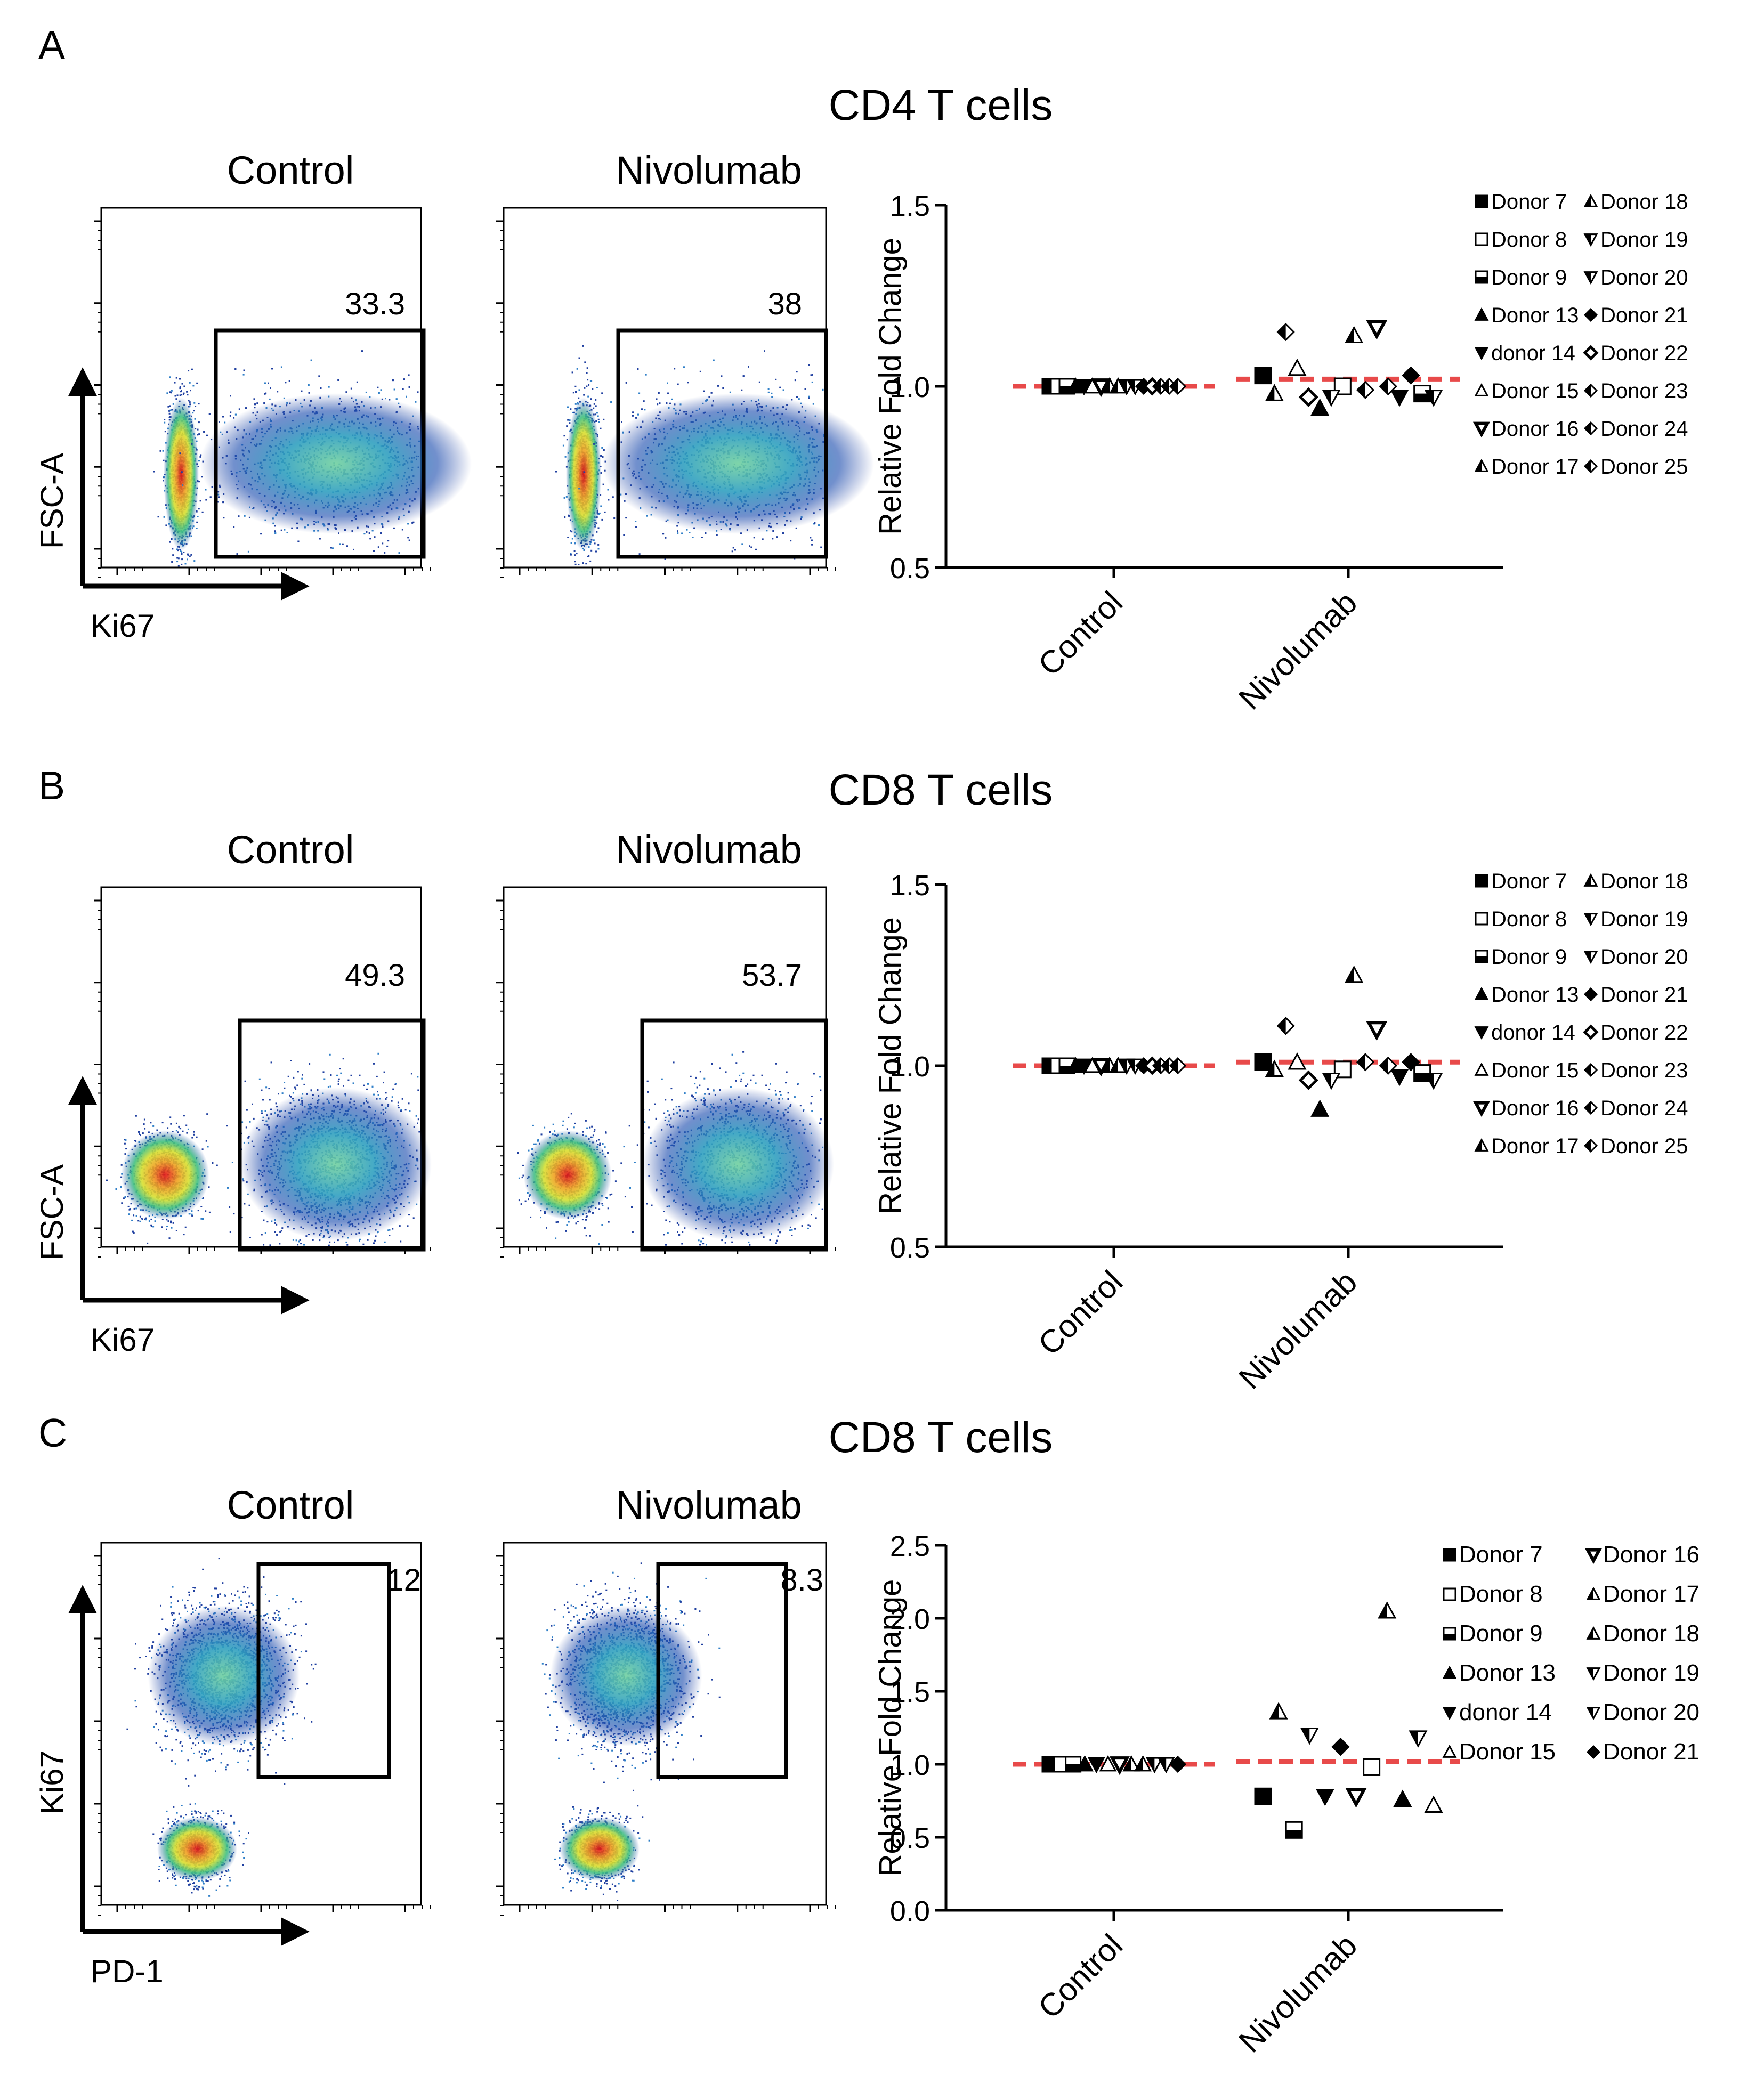 Image resolution: width=1764 pixels, height=2092 pixels. I want to click on gate-percentage-control: 12, so click(403, 1580).